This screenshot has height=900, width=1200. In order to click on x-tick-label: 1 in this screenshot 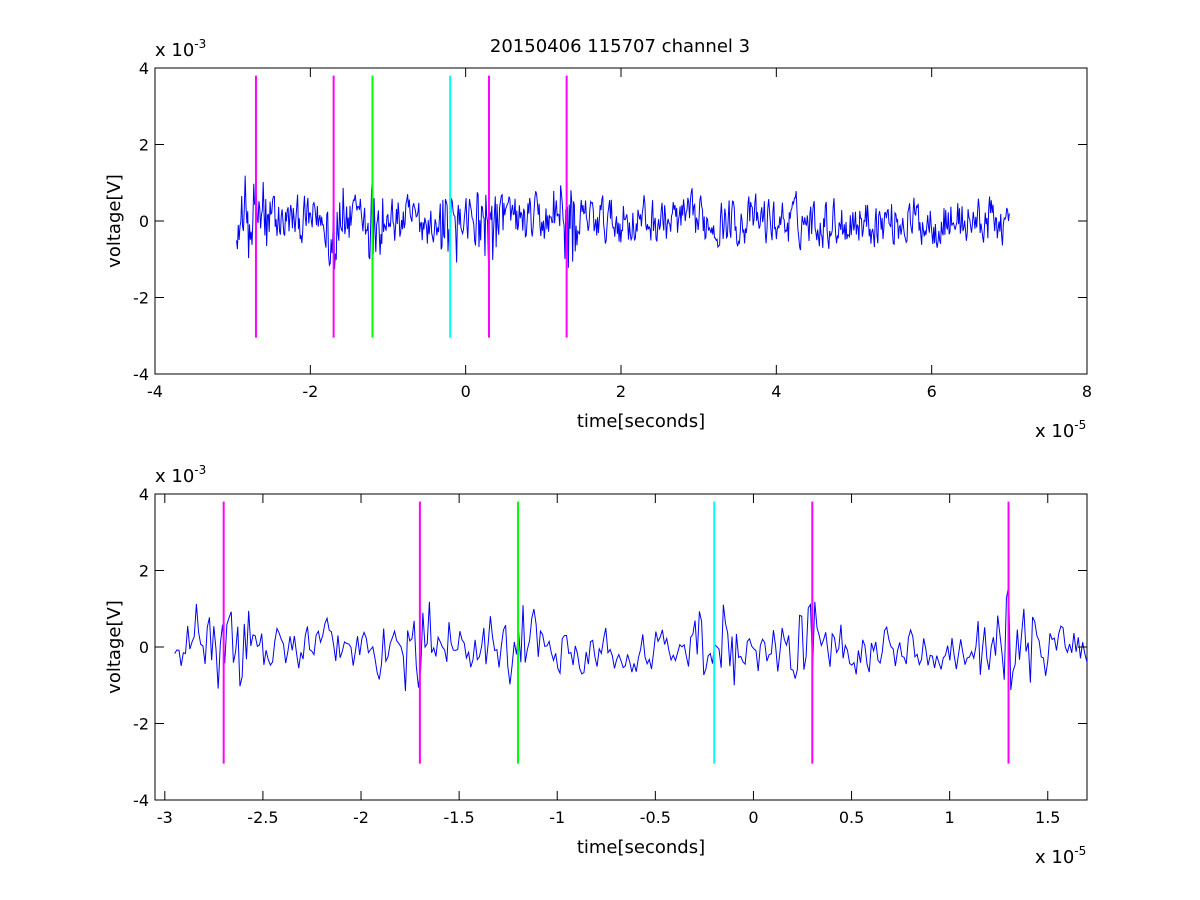, I will do `click(950, 817)`.